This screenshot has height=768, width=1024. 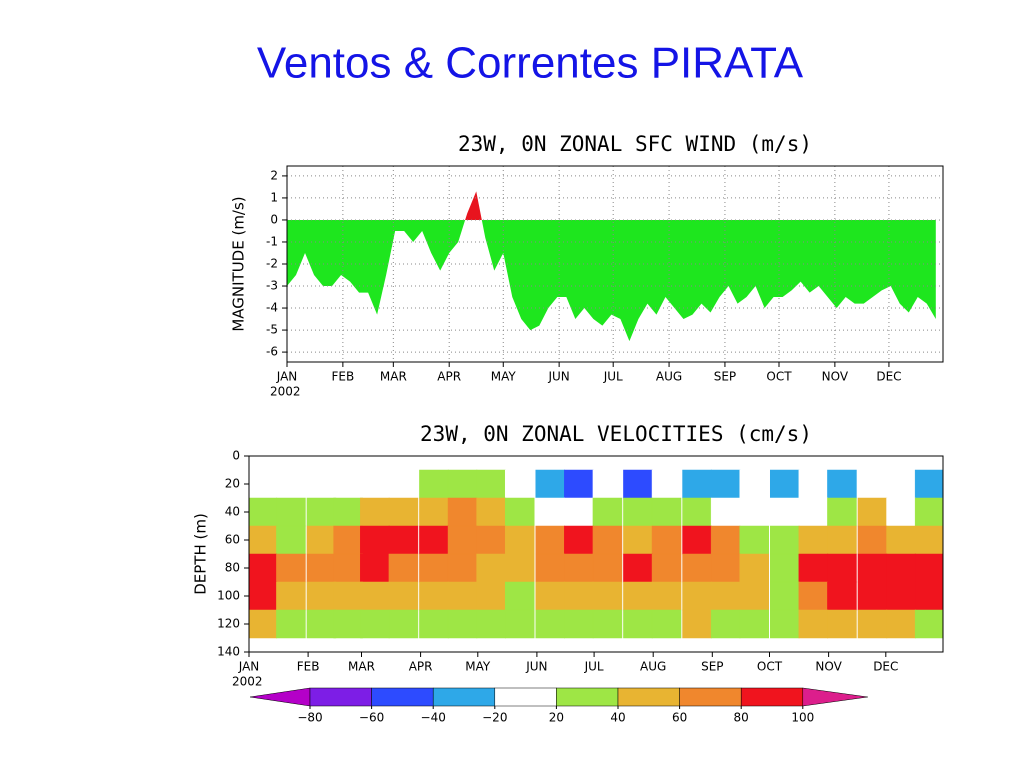 What do you see at coordinates (236, 456) in the screenshot?
I see `y-tick-label: 0` at bounding box center [236, 456].